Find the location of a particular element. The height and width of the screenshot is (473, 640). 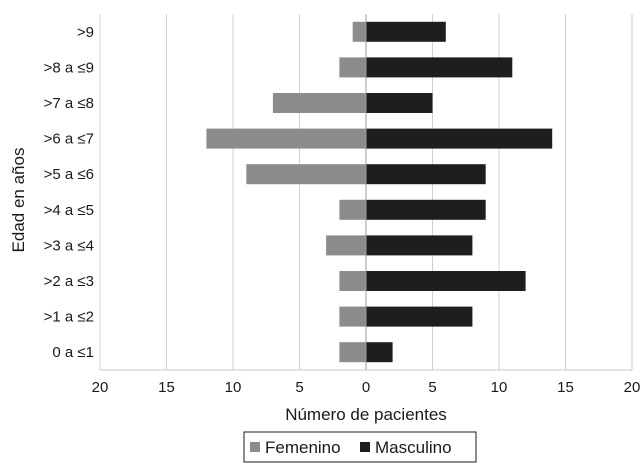

x-tick-label-1: 15 is located at coordinates (166, 387).